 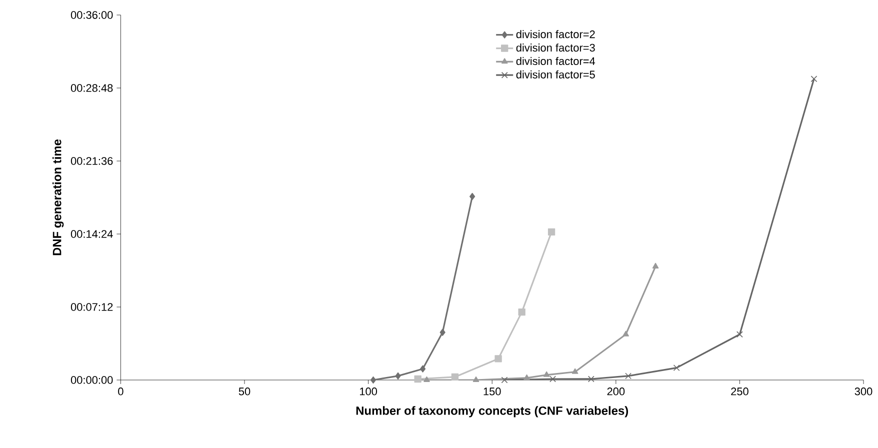 What do you see at coordinates (739, 392) in the screenshot?
I see `x-tick-label: 250` at bounding box center [739, 392].